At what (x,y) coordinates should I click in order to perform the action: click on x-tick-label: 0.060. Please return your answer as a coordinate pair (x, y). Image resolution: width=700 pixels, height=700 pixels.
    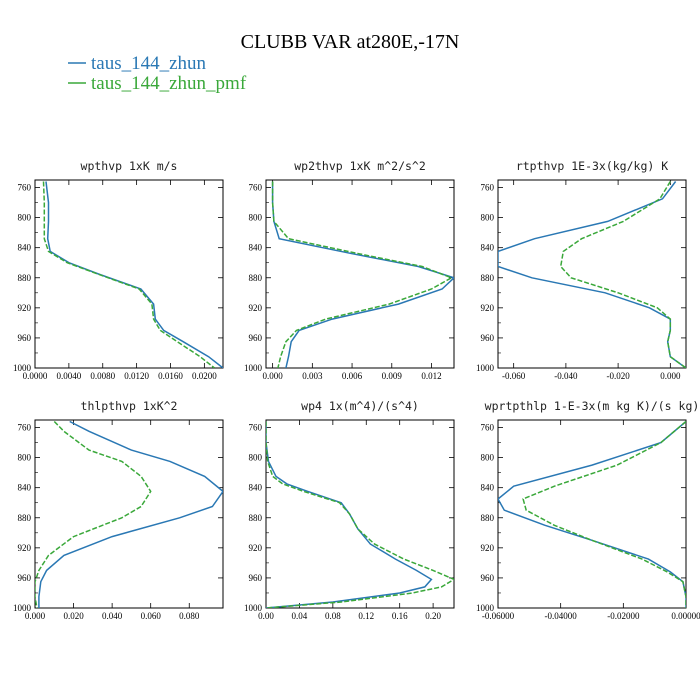
    Looking at the image, I should click on (151, 616).